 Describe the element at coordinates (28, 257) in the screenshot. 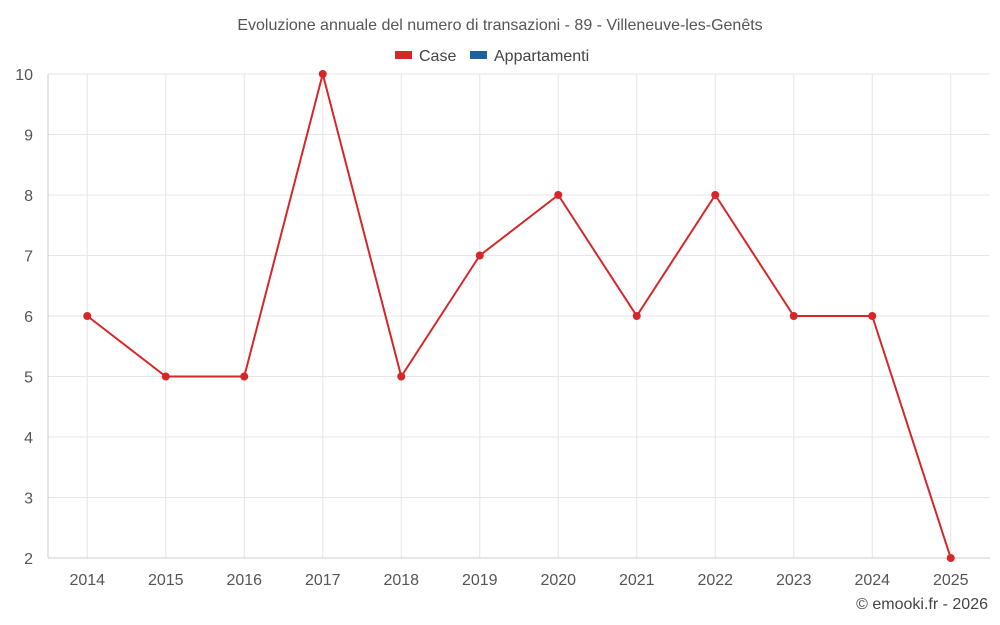

I see `y-tick-label: 7` at that location.